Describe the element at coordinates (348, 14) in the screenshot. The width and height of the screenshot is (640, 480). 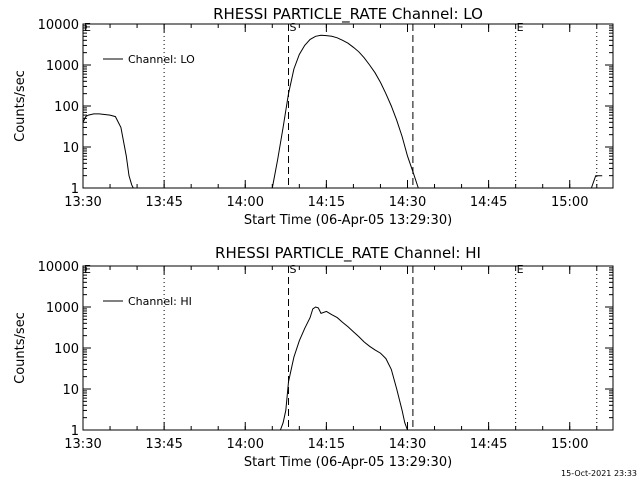
I see `chart-title: RHESSI PARTICLE_RATE Channel: LO` at that location.